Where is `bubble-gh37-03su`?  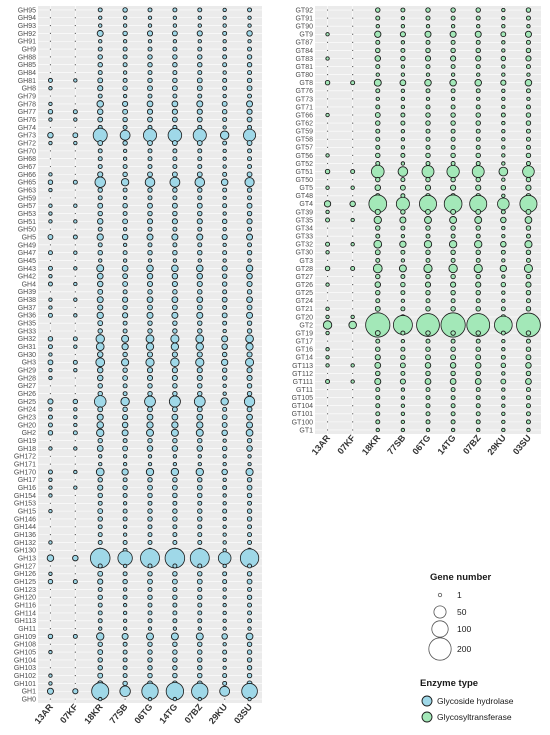
bubble-gh37-03su is located at coordinates (249, 307).